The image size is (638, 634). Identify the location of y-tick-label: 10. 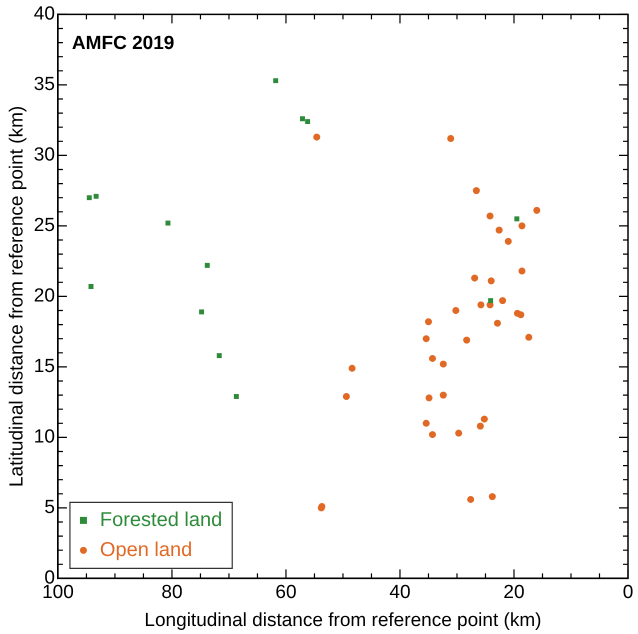
(44, 437).